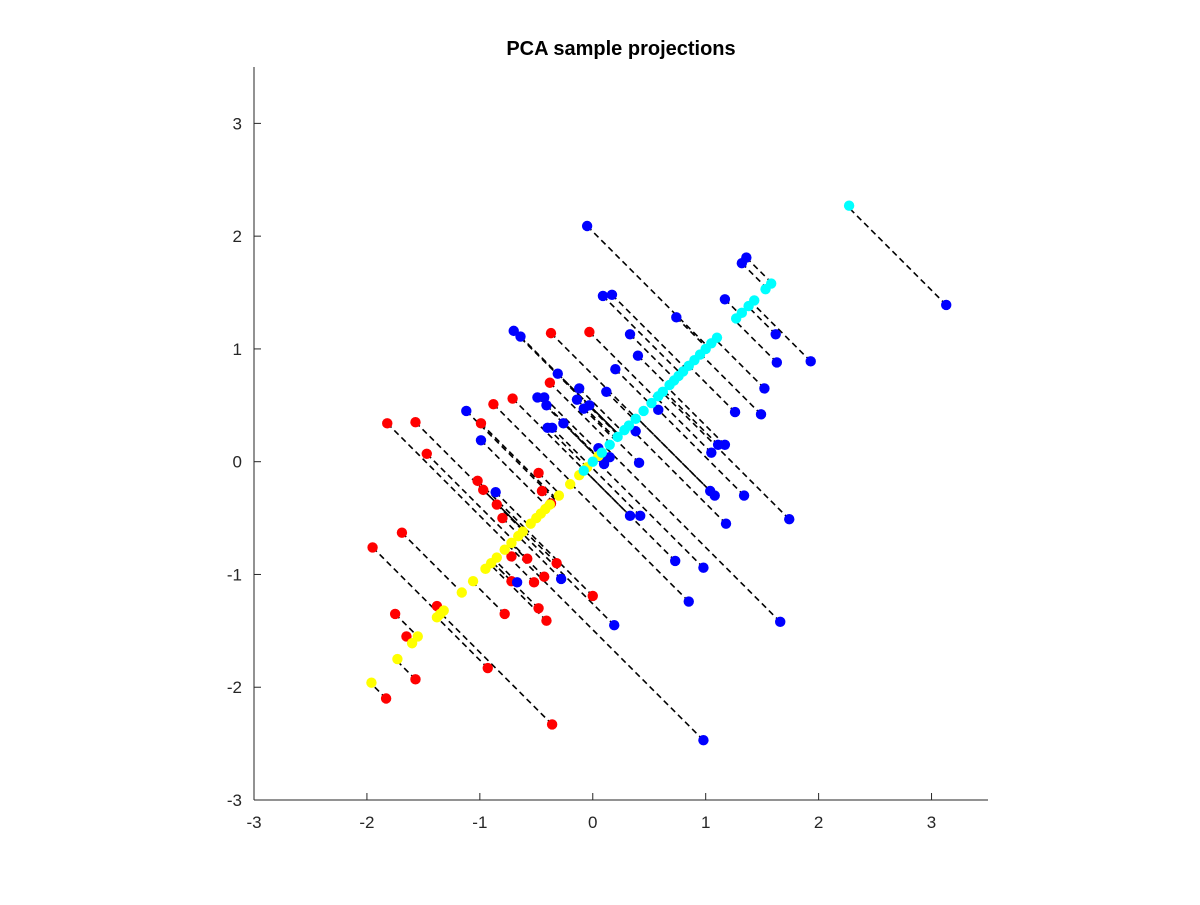 The width and height of the screenshot is (1200, 905). I want to click on x-tick-label: -3, so click(253, 822).